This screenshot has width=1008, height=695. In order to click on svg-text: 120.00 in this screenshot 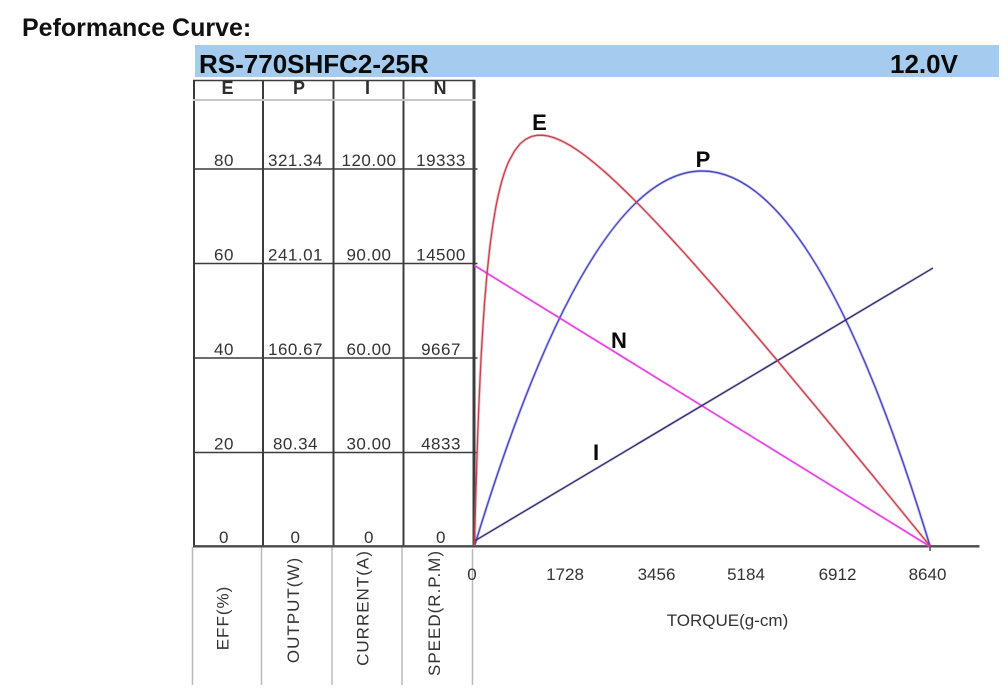, I will do `click(369, 160)`.